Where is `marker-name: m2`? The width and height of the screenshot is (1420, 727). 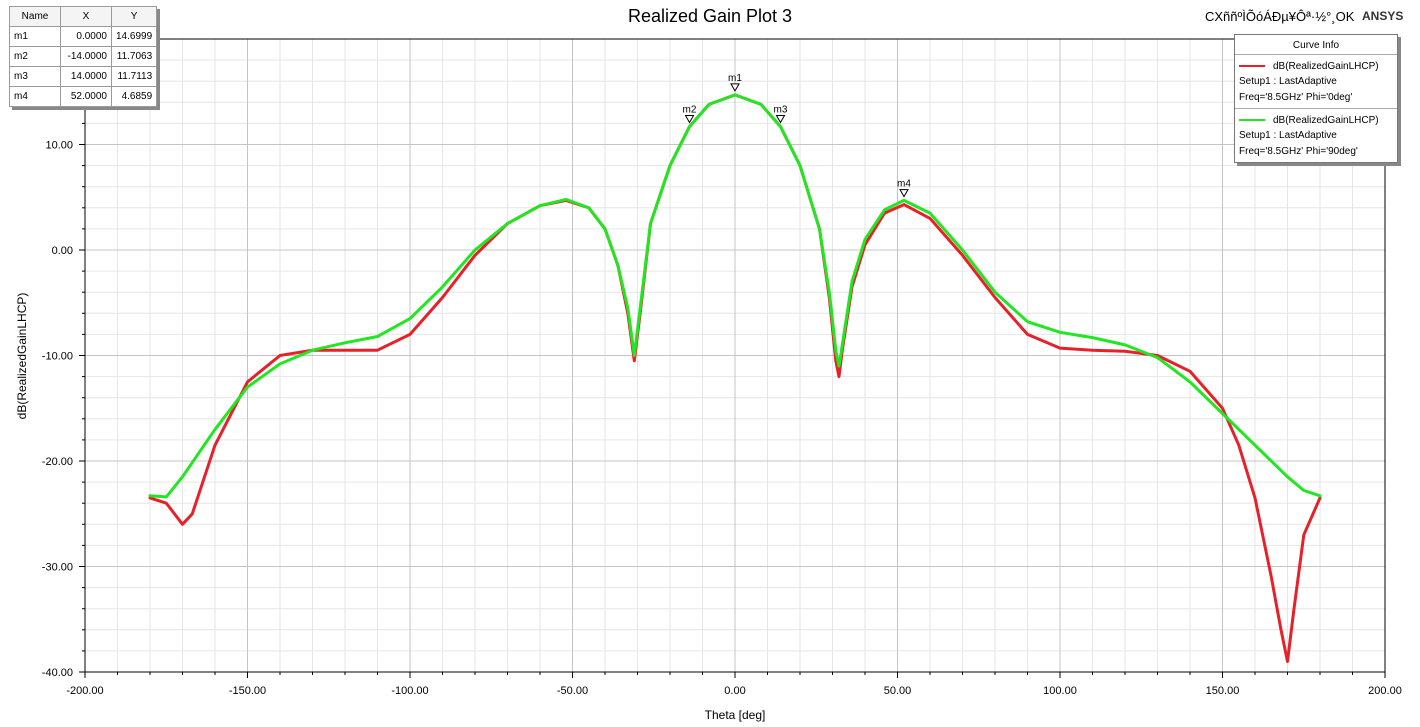 marker-name: m2 is located at coordinates (35, 56).